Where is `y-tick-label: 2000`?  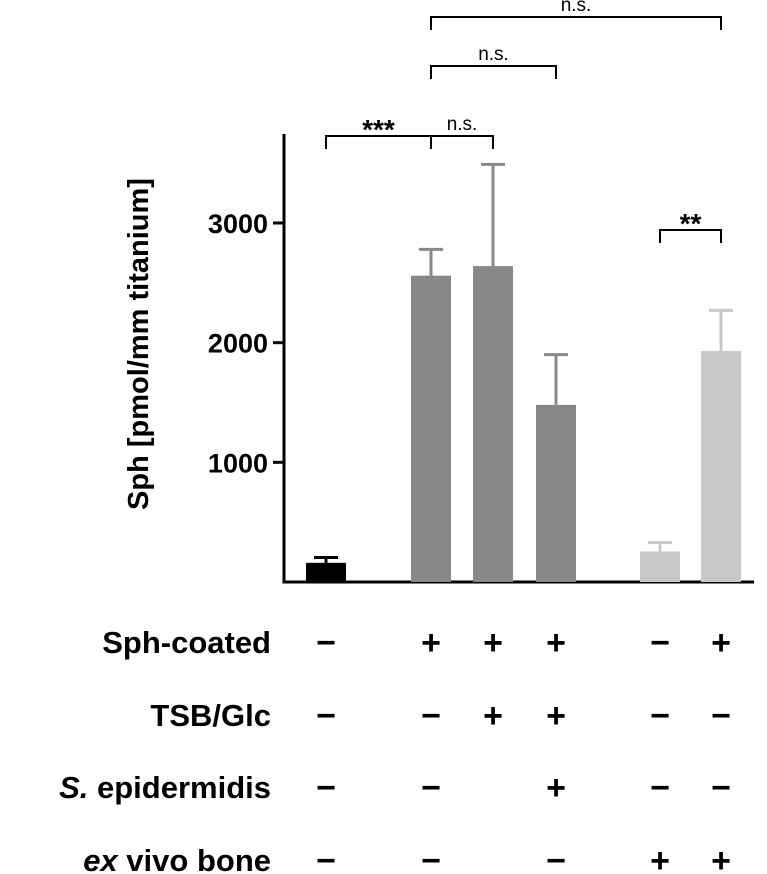
y-tick-label: 2000 is located at coordinates (238, 344).